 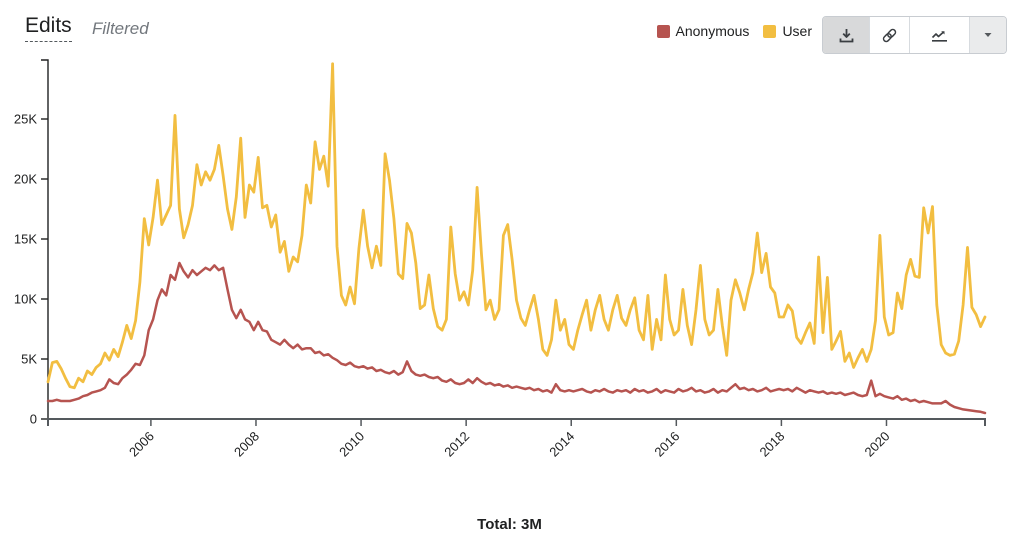 What do you see at coordinates (48, 28) in the screenshot?
I see `metric-title: Edits` at bounding box center [48, 28].